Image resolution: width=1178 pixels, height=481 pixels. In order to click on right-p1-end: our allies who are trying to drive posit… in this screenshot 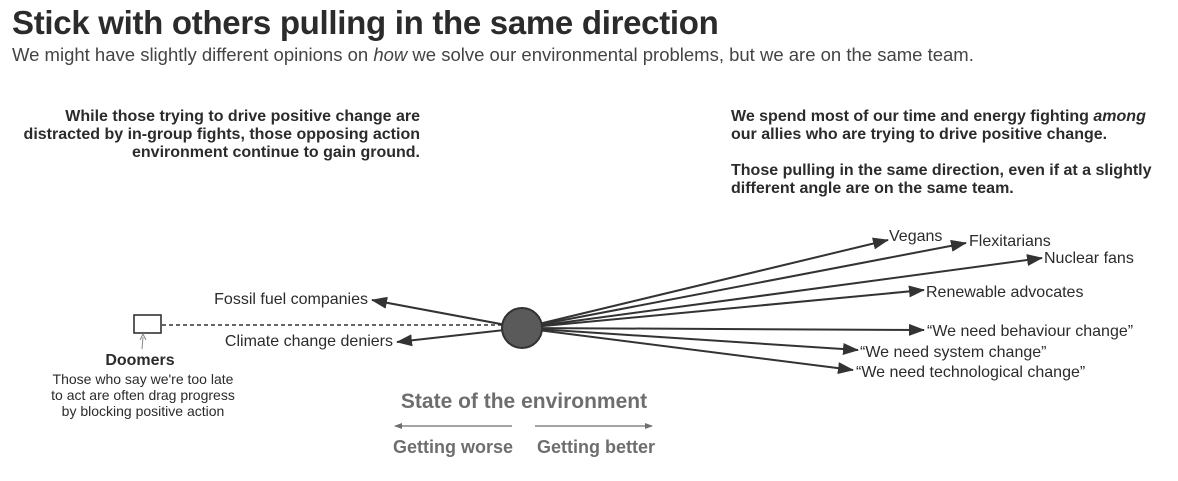, I will do `click(919, 134)`.